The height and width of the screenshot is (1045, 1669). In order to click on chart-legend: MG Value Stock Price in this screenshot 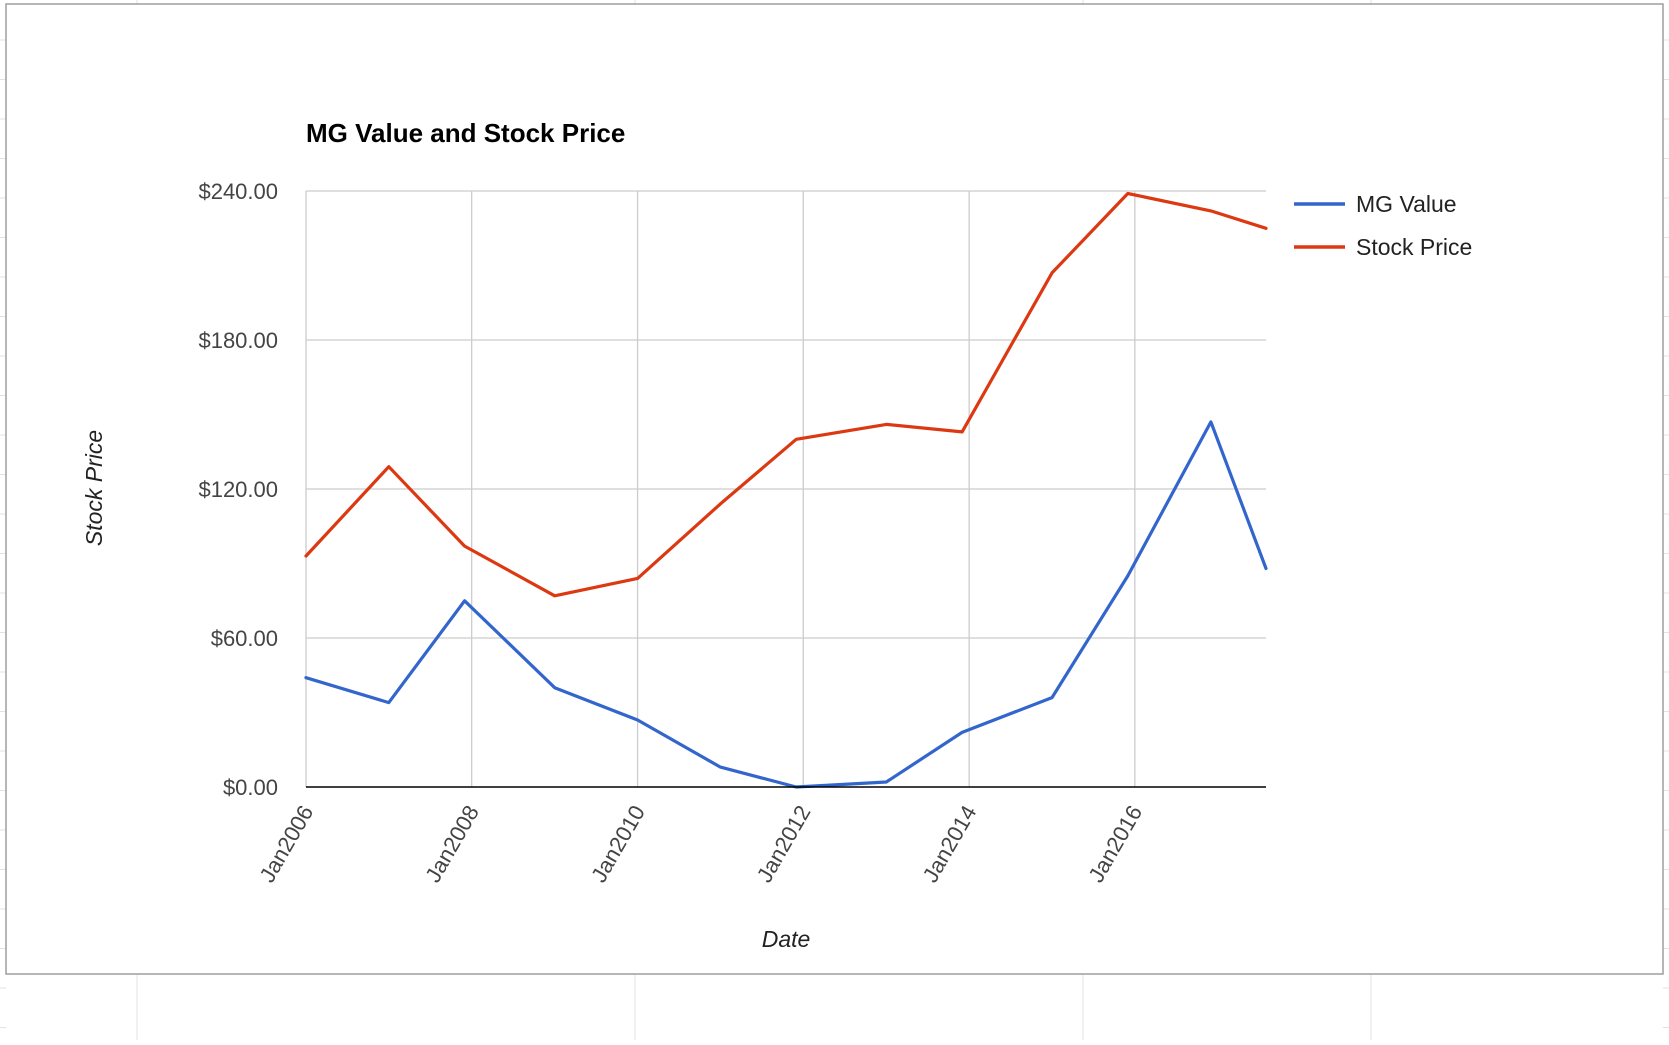, I will do `click(1383, 225)`.